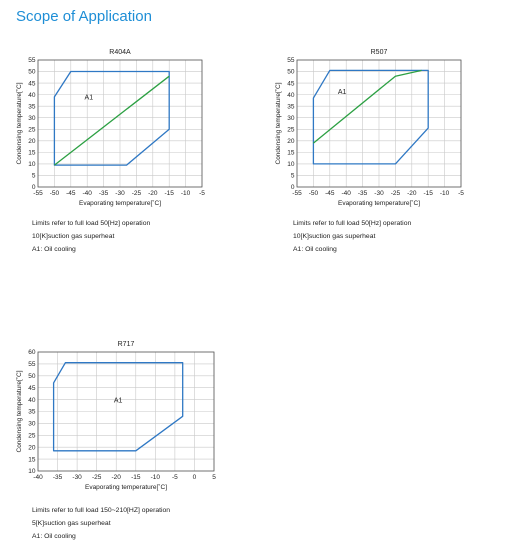 The height and width of the screenshot is (547, 511). I want to click on chart-r404a-ytick-label: 55, so click(32, 60).